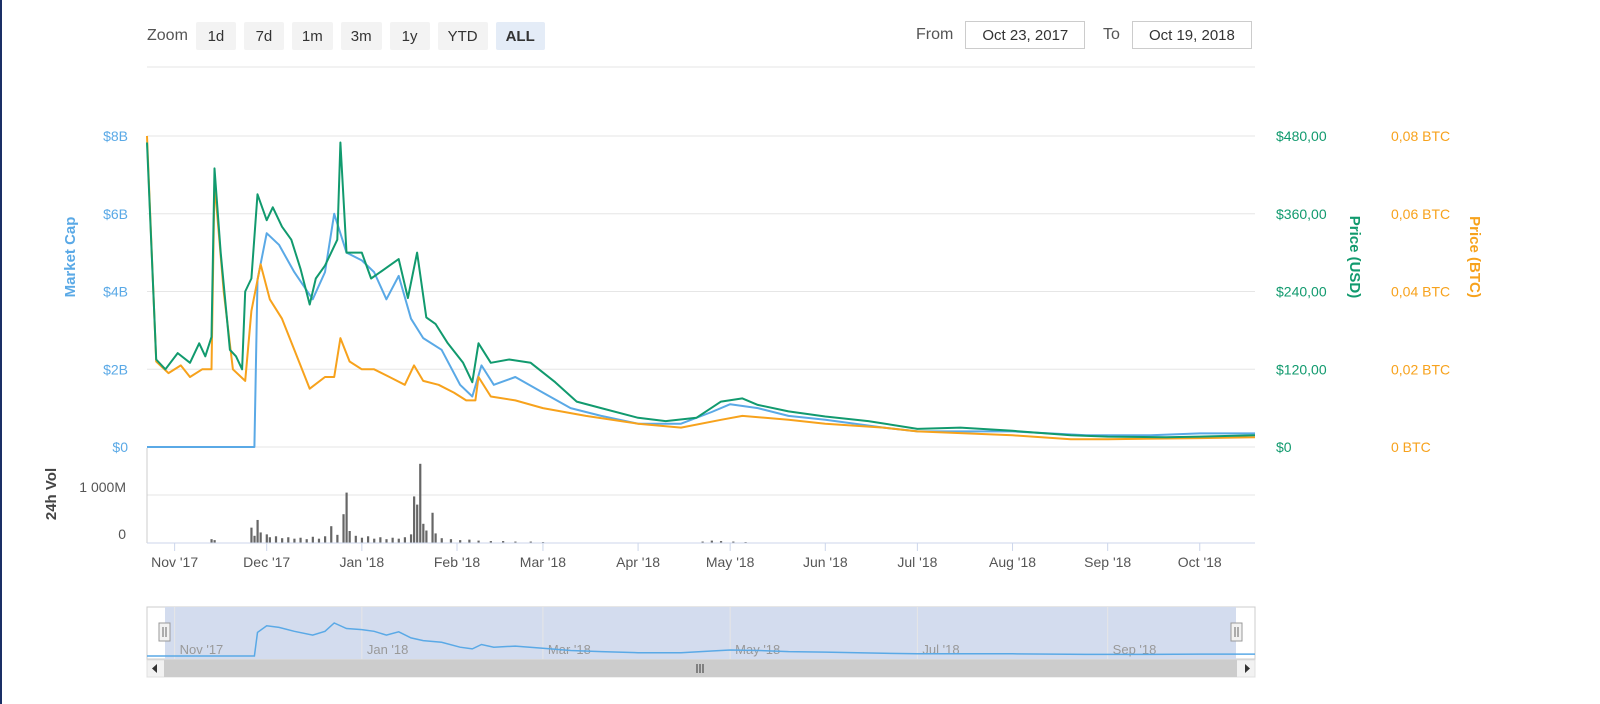 The height and width of the screenshot is (704, 1600). What do you see at coordinates (70, 257) in the screenshot?
I see `market-cap-axis-title: Market Cap` at bounding box center [70, 257].